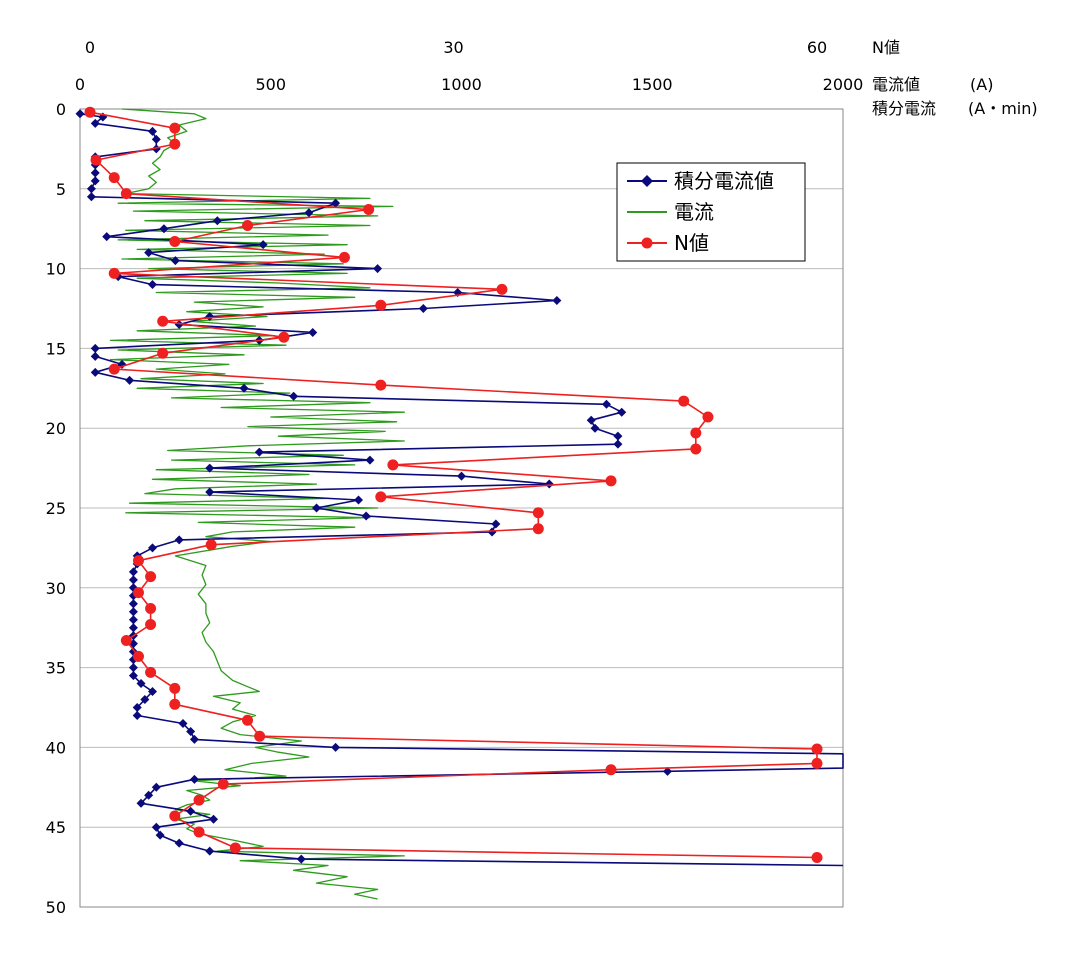 The width and height of the screenshot is (1078, 969). What do you see at coordinates (904, 108) in the screenshot?
I see `integral-axis-label: 積分電流` at bounding box center [904, 108].